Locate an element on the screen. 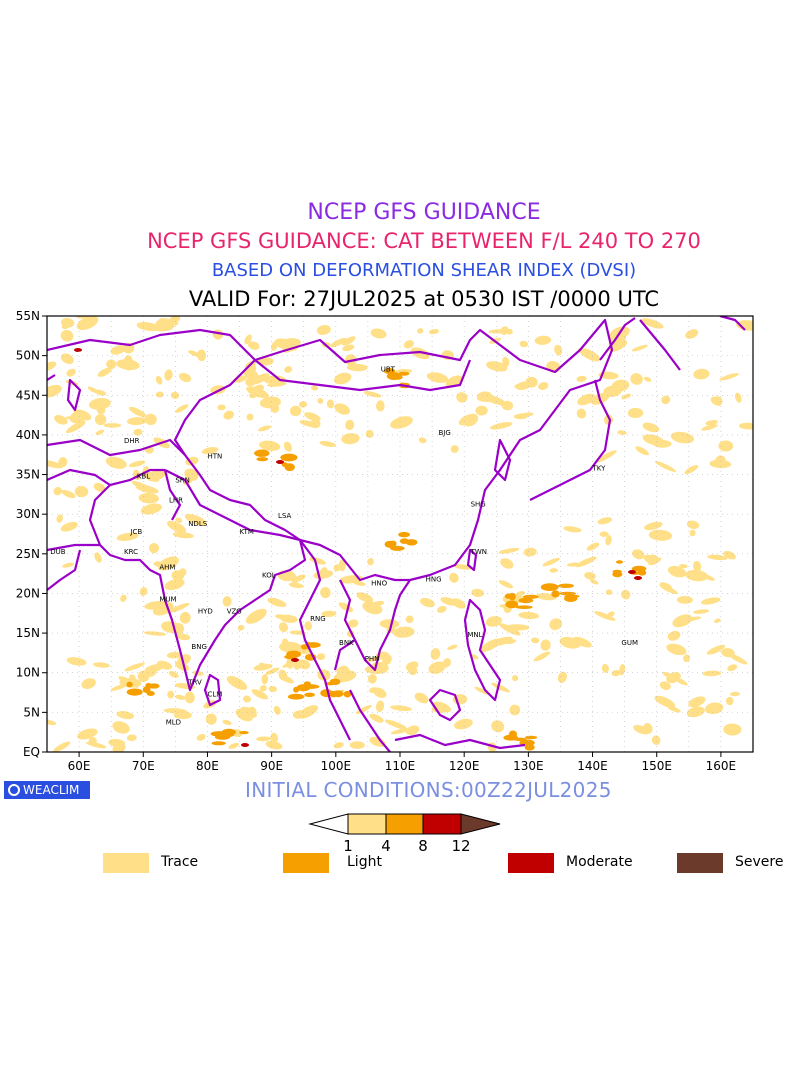 The image size is (800, 1067). station-label-srn: SRN is located at coordinates (182, 480).